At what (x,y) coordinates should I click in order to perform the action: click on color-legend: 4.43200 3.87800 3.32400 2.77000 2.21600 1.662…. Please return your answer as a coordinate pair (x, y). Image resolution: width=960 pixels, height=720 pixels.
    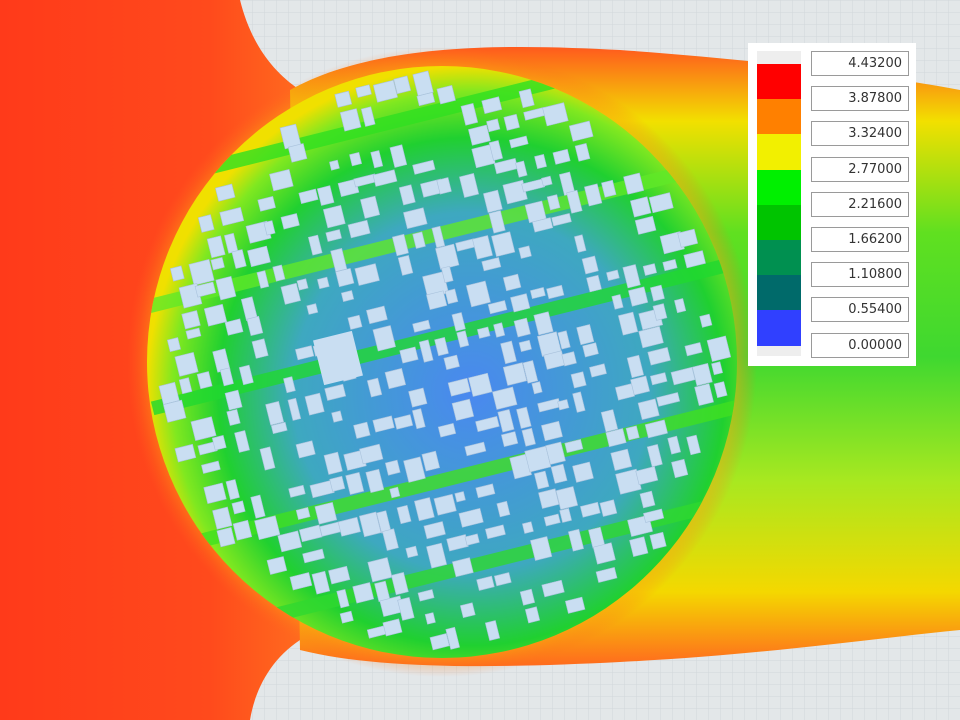
    Looking at the image, I should click on (832, 204).